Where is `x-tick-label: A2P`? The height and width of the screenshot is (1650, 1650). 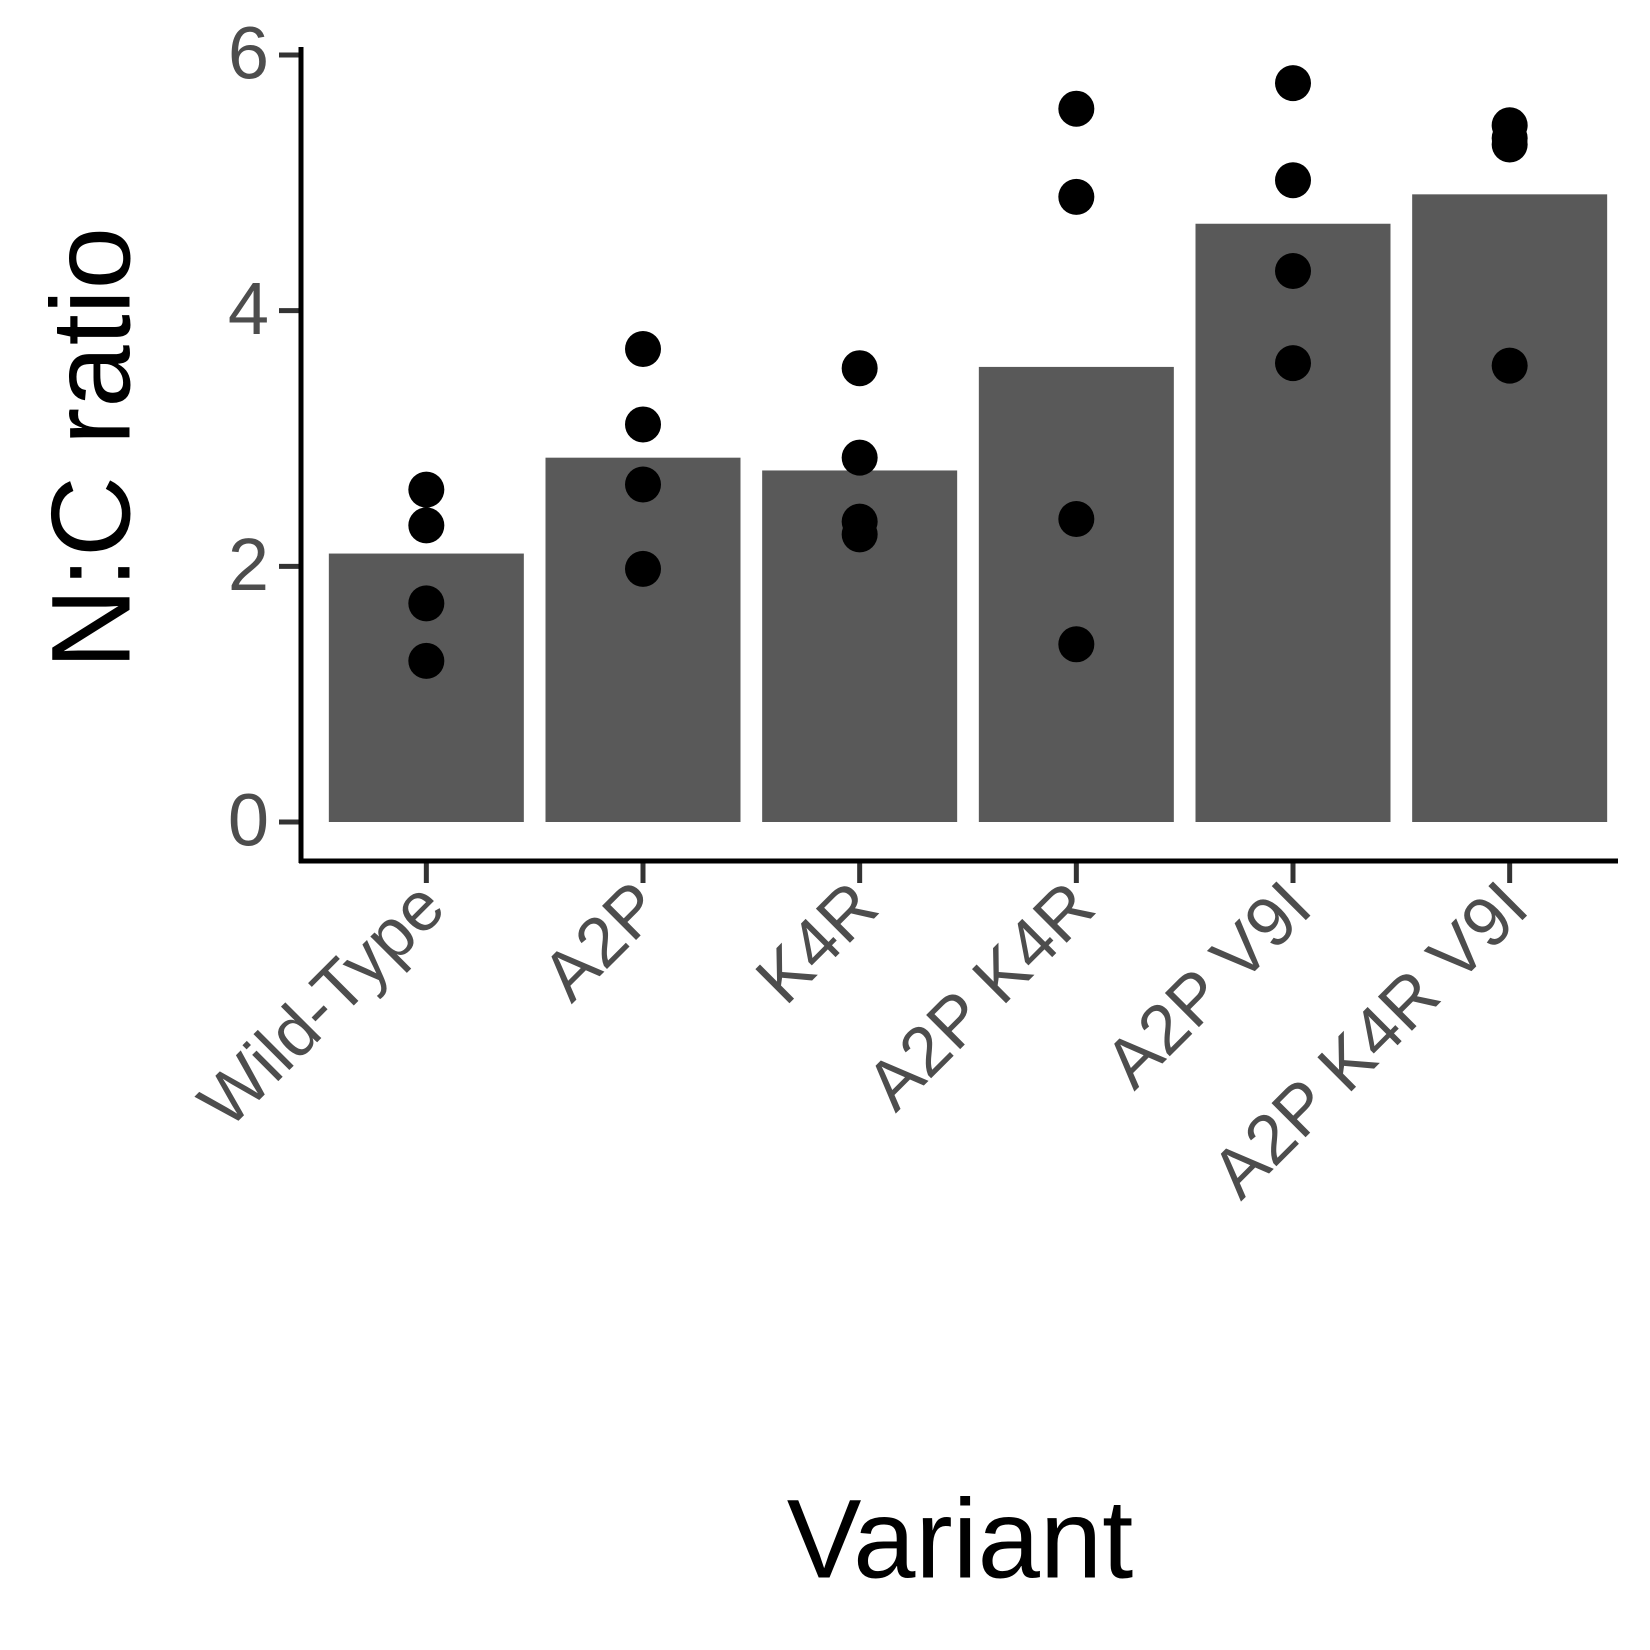
x-tick-label: A2P is located at coordinates (601, 940).